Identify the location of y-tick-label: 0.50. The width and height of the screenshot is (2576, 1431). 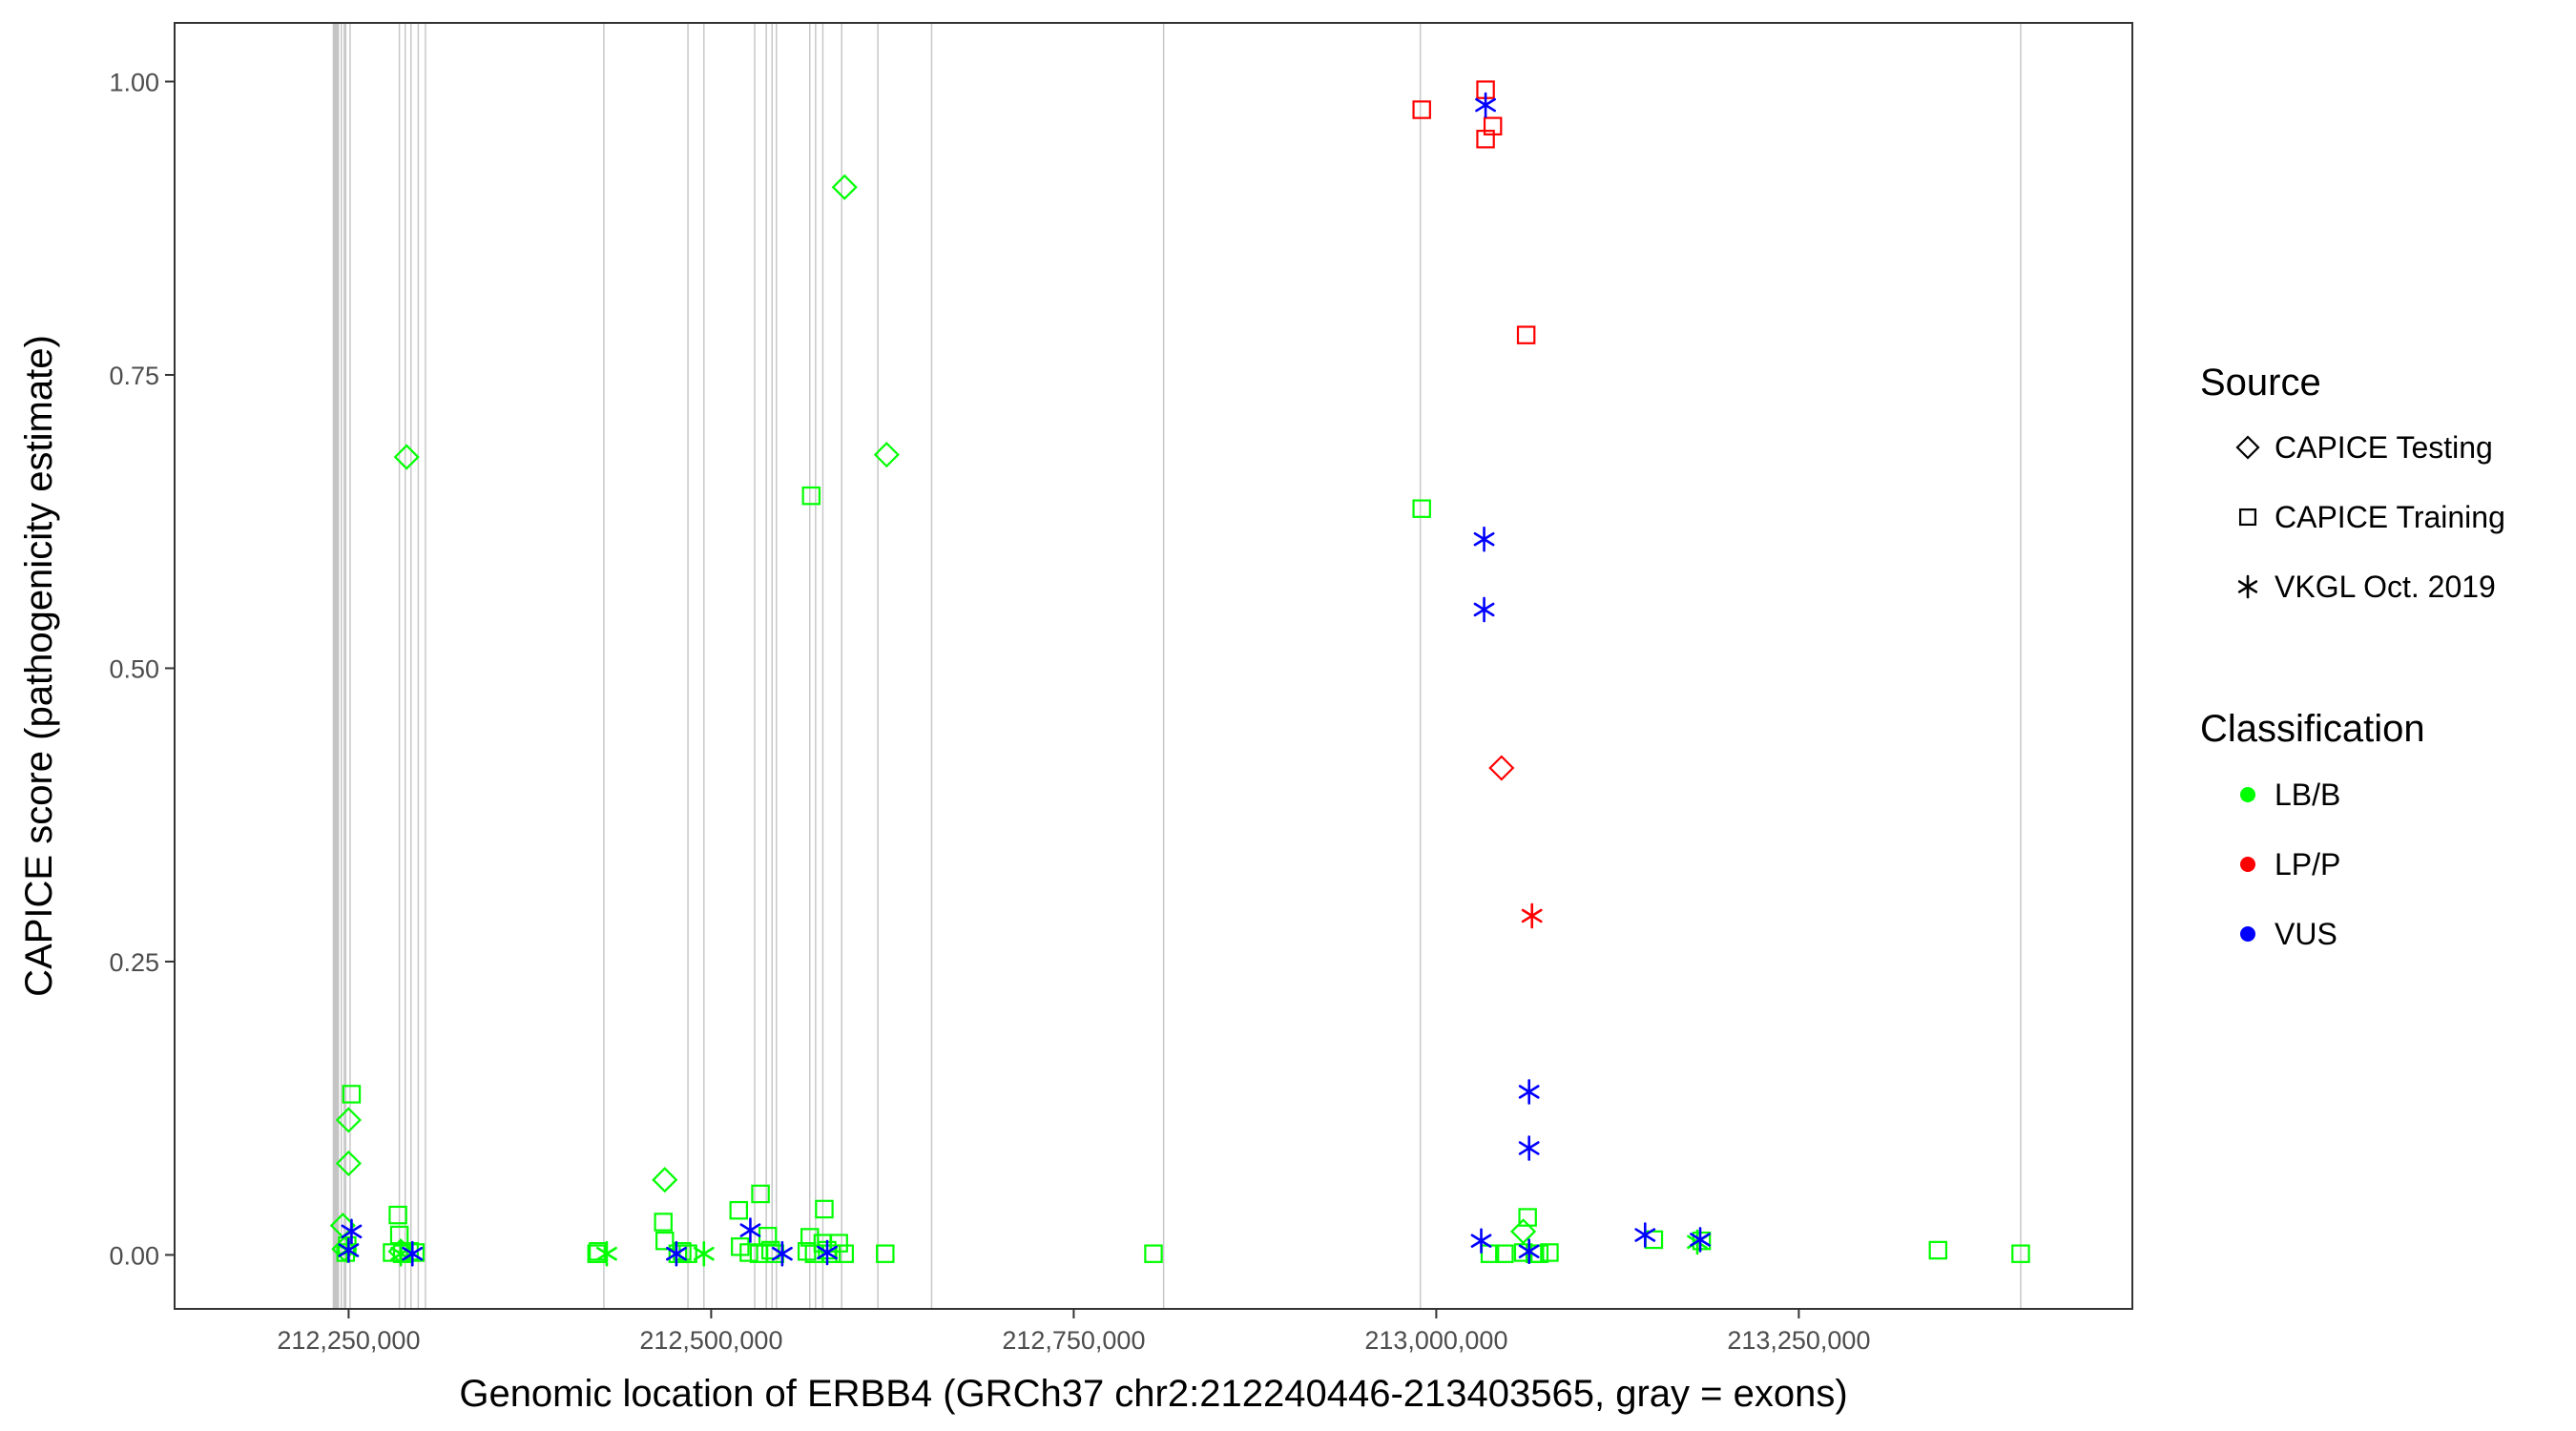
(134, 668).